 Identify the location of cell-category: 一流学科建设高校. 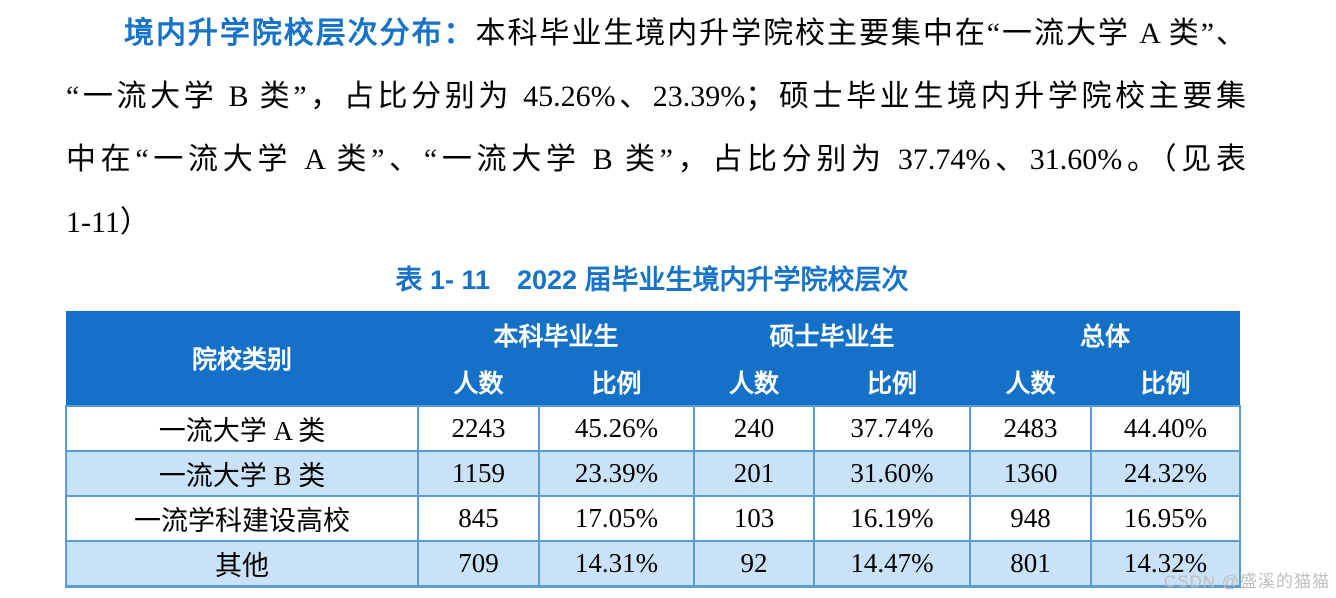
(242, 518).